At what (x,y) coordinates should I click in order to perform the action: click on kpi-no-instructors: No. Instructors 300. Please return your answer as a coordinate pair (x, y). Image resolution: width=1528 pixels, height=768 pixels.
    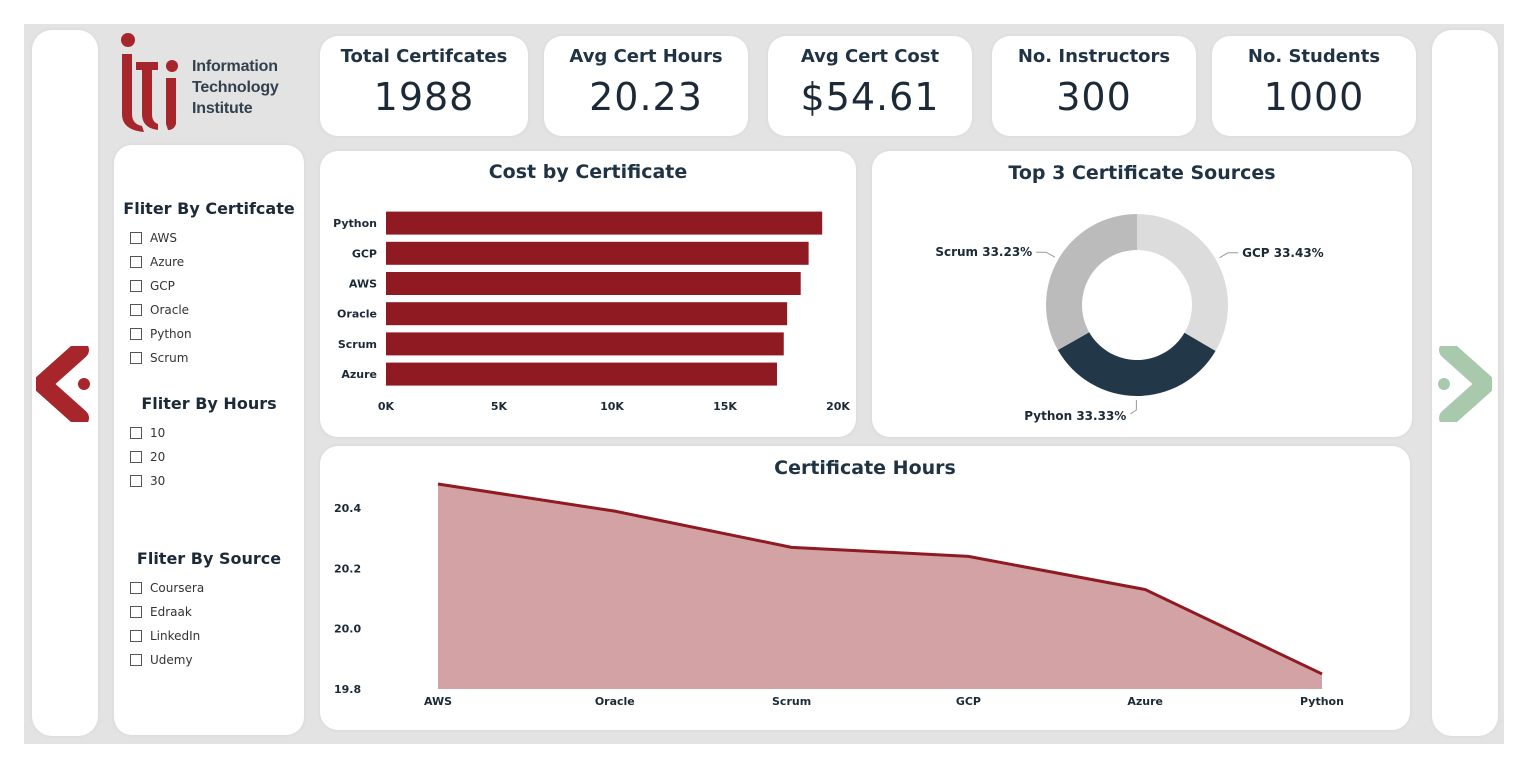
    Looking at the image, I should click on (1094, 86).